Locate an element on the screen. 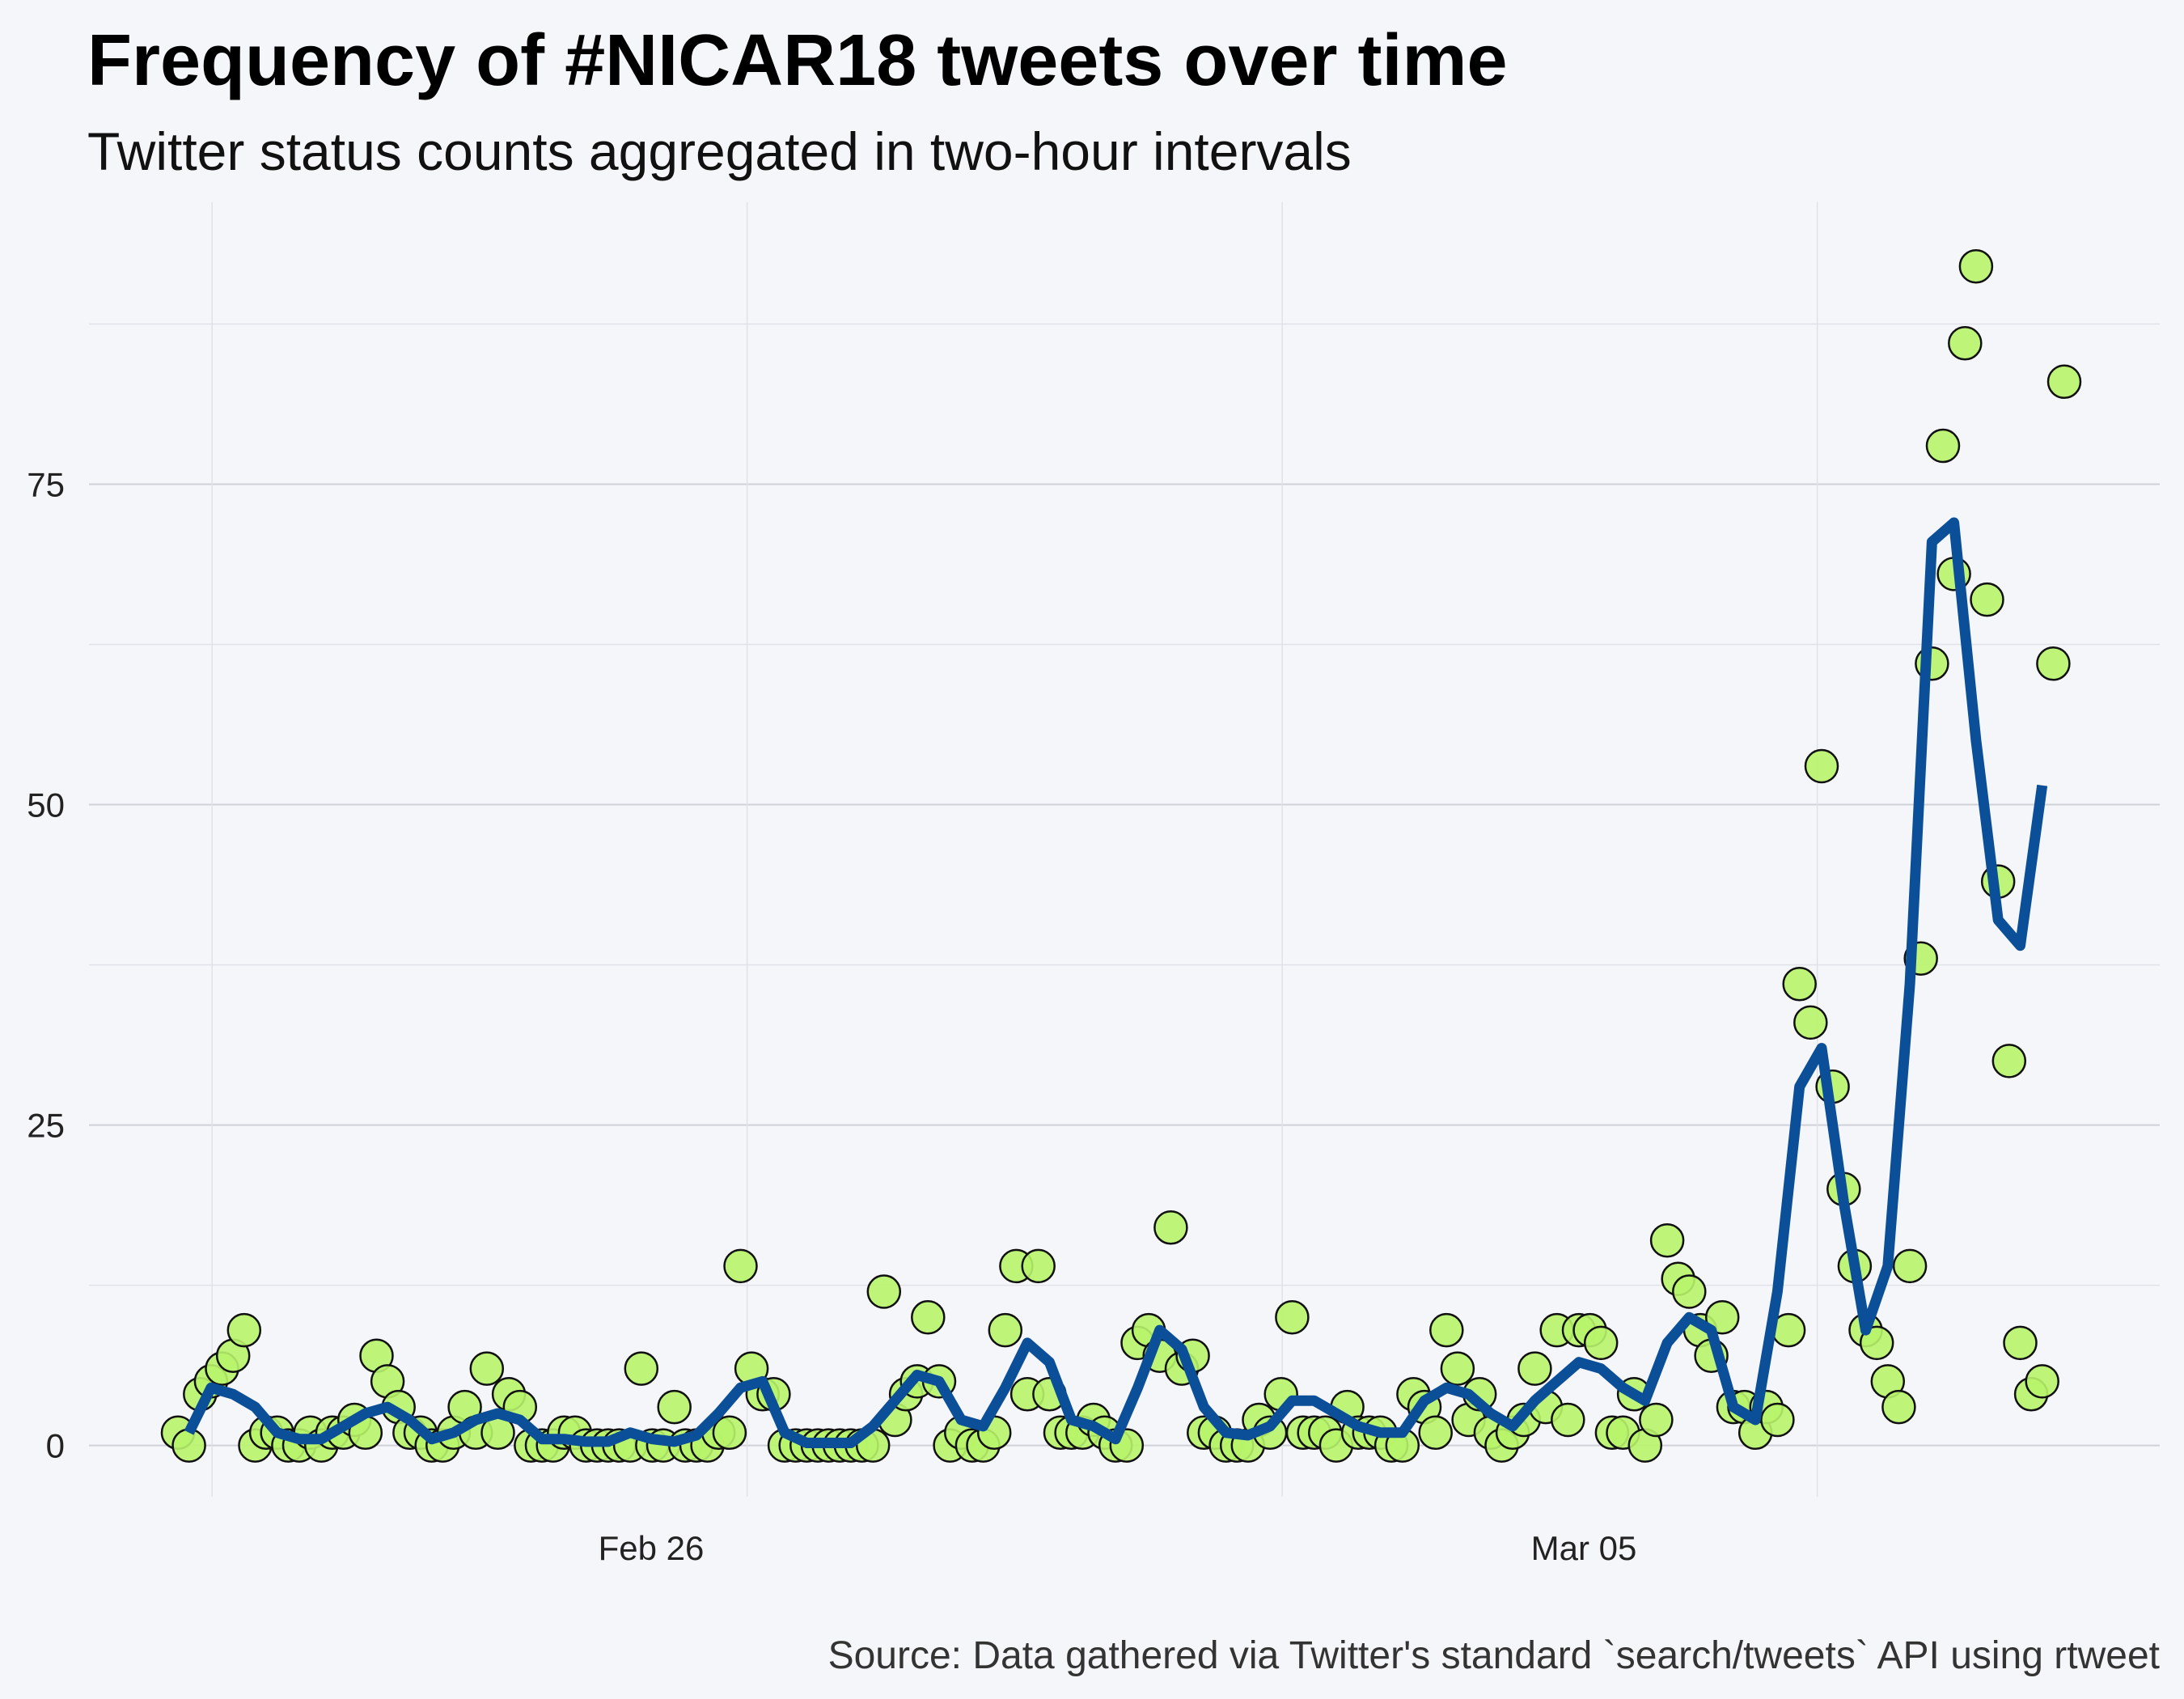  chart-title: Frequency of #NICAR18 tweets over time is located at coordinates (797, 60).